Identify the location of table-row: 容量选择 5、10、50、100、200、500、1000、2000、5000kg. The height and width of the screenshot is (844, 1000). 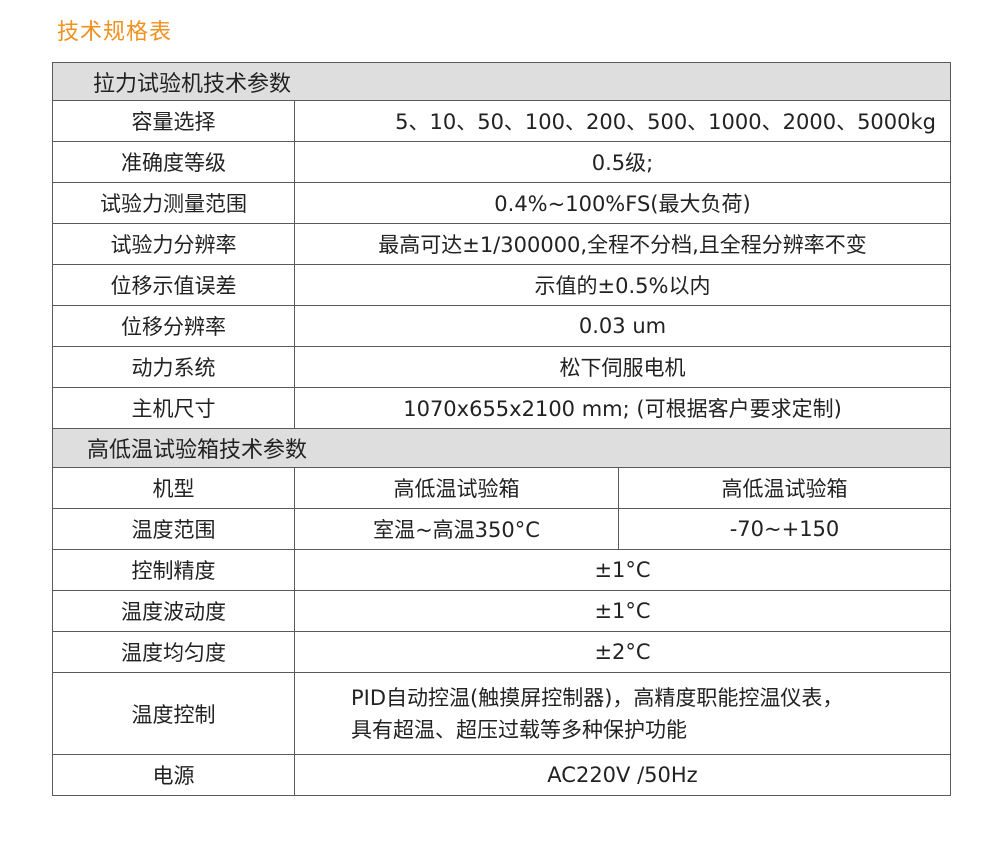
(501, 121).